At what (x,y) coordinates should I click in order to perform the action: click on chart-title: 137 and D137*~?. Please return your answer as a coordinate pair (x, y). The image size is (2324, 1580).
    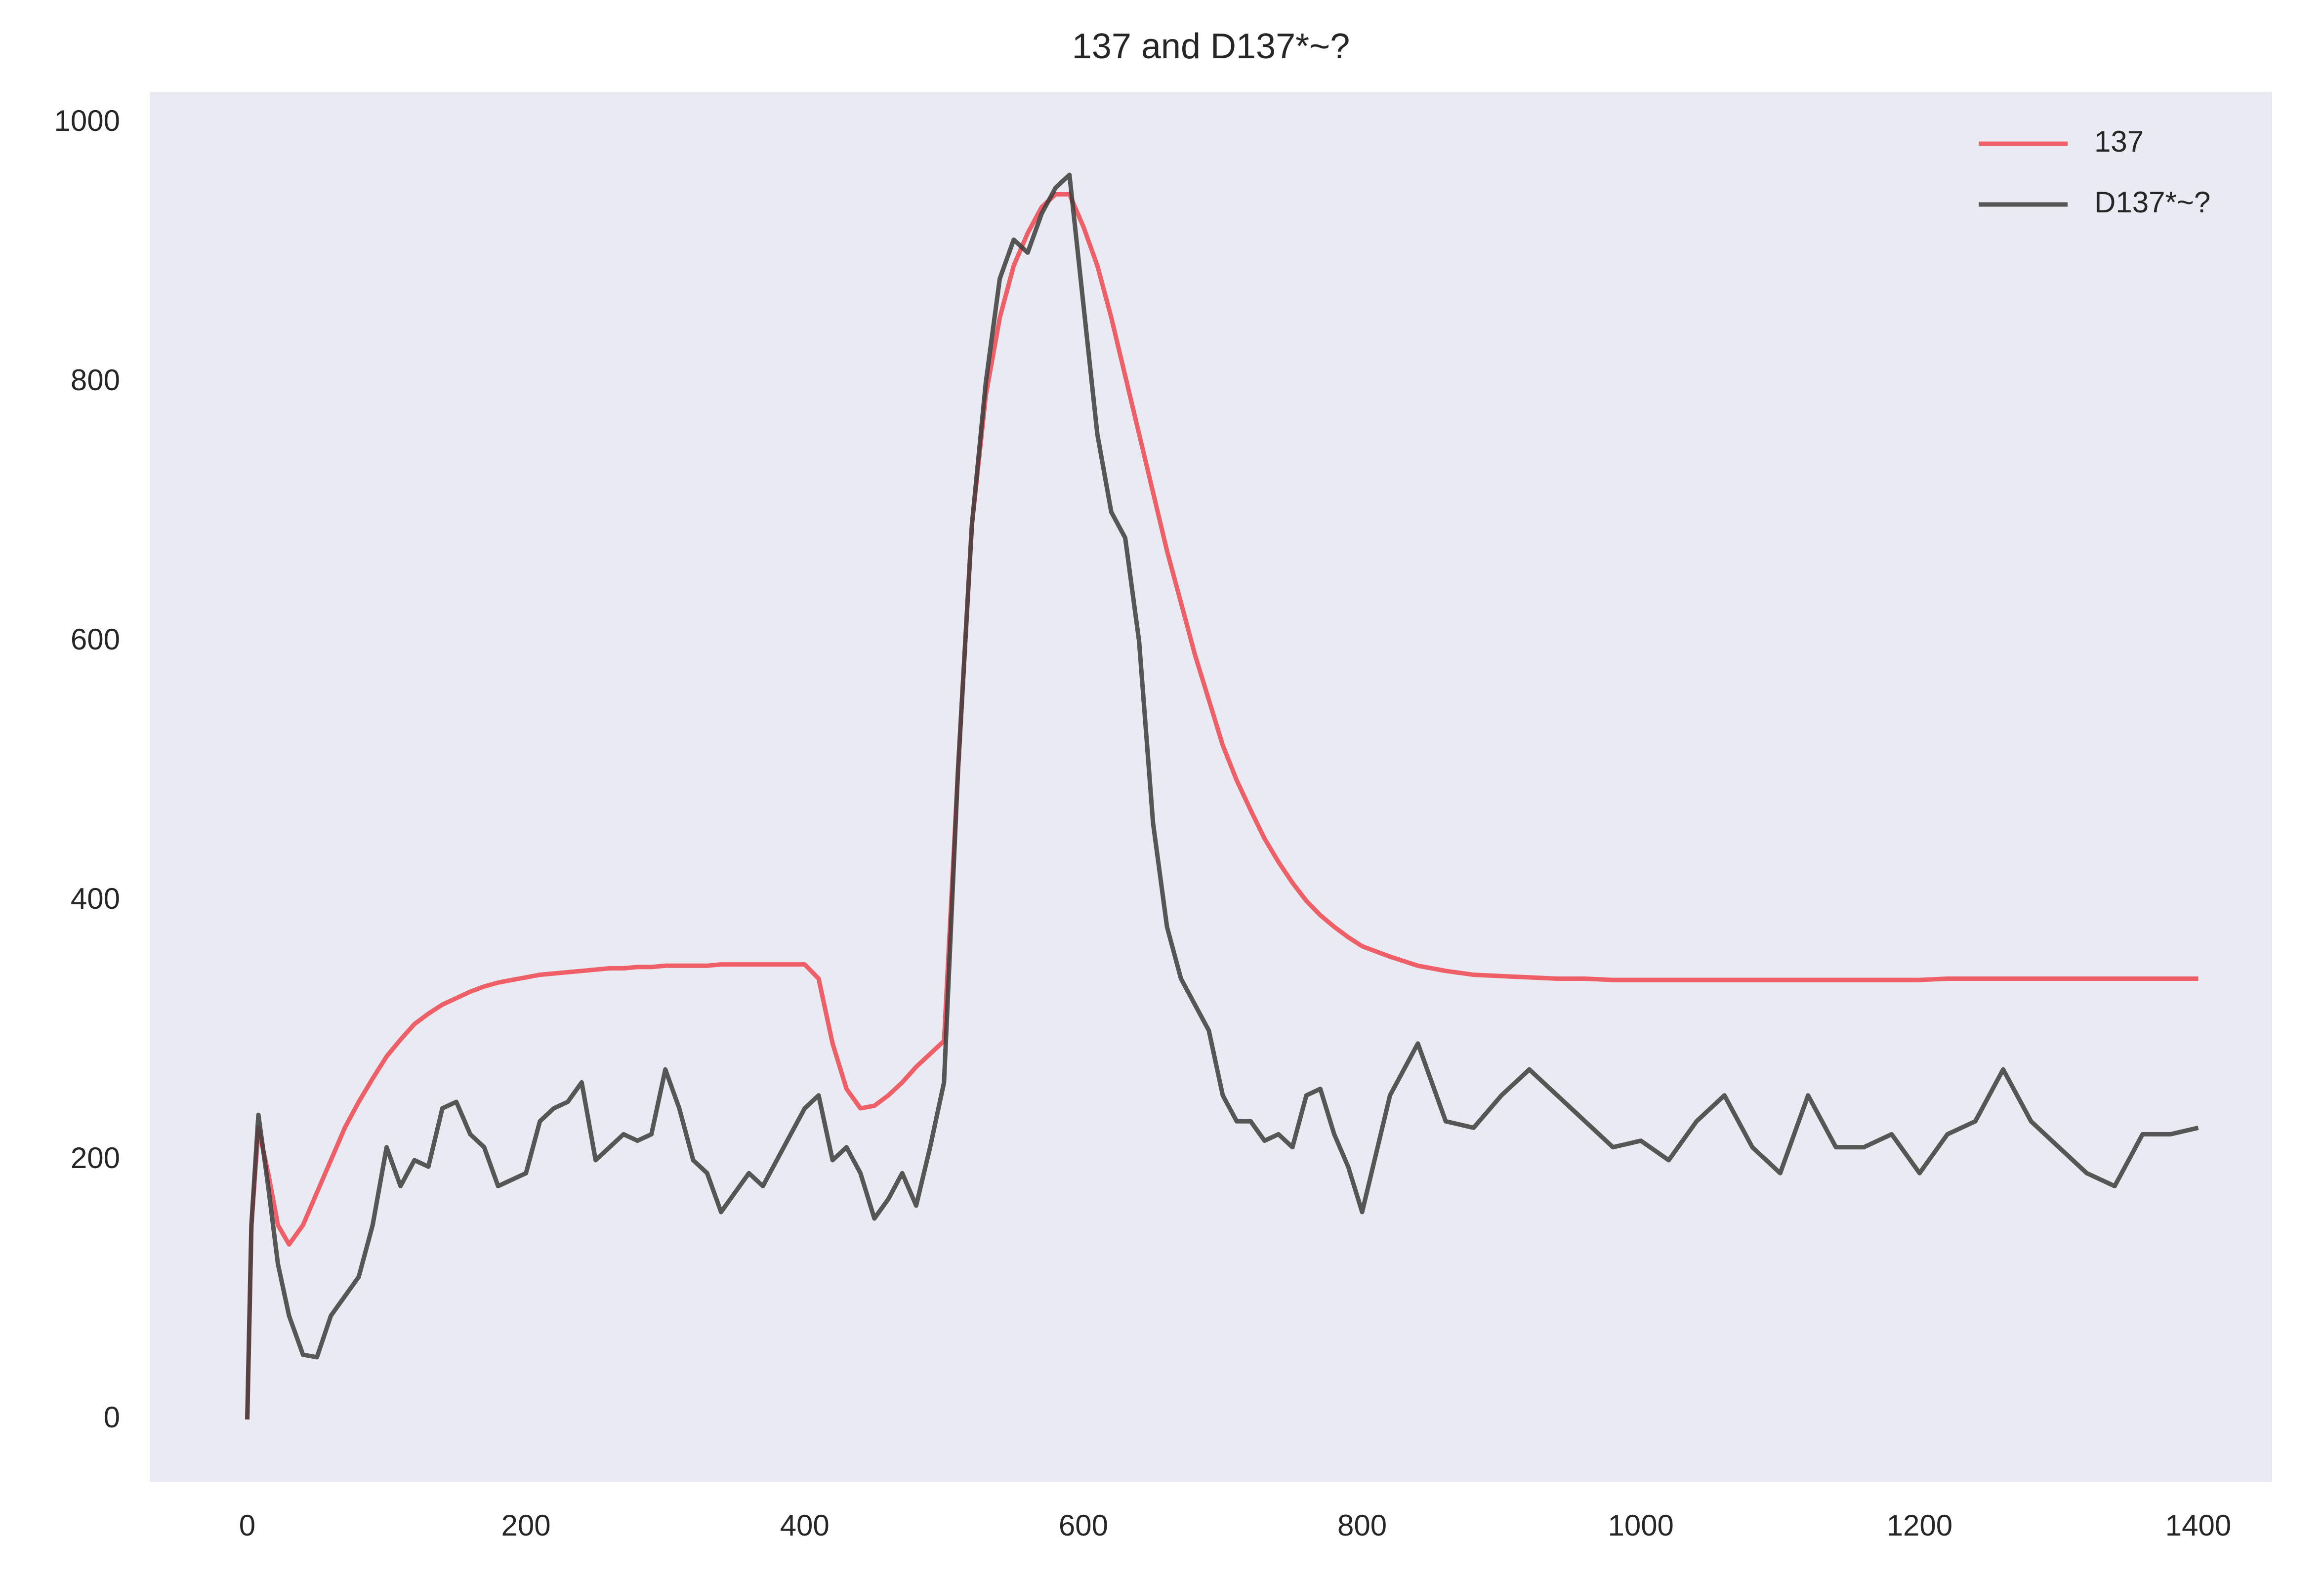
    Looking at the image, I should click on (1211, 47).